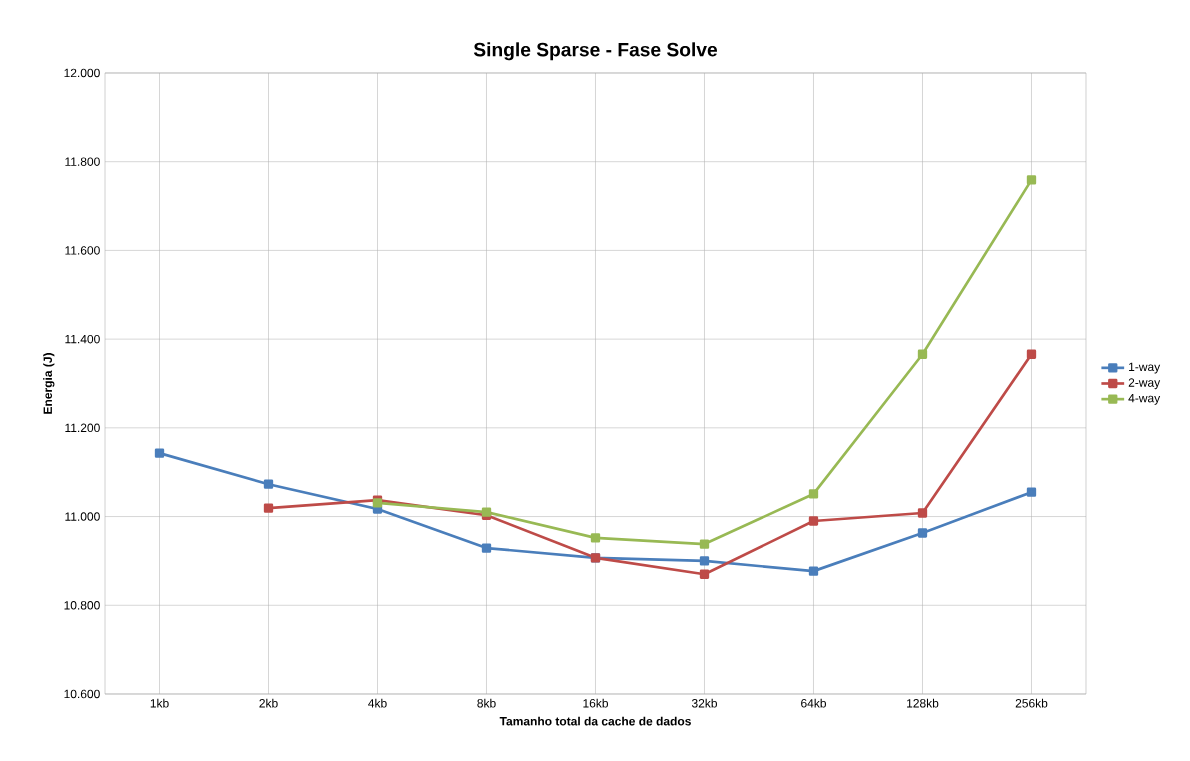  I want to click on y-tick-label: 10.600, so click(82, 694).